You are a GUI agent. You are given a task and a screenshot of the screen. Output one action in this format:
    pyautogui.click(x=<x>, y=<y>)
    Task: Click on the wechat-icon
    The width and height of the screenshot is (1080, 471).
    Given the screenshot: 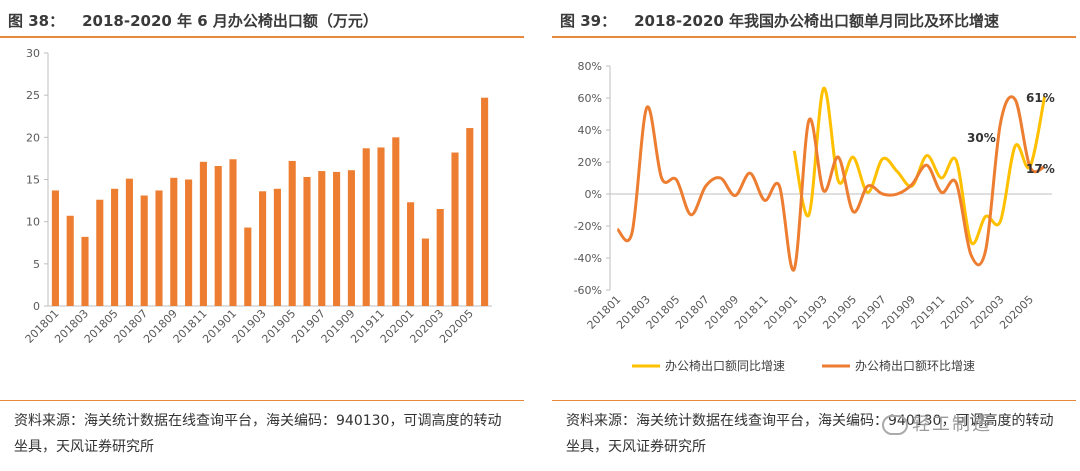 What is the action you would take?
    pyautogui.click(x=895, y=425)
    